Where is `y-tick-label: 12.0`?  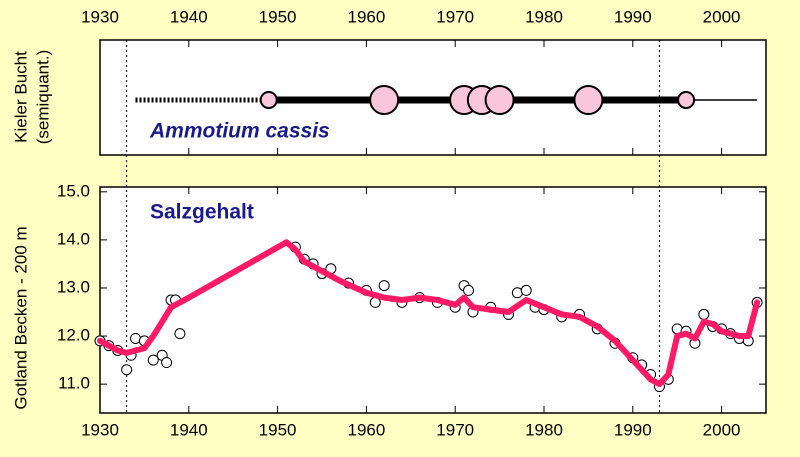
y-tick-label: 12.0 is located at coordinates (73, 335).